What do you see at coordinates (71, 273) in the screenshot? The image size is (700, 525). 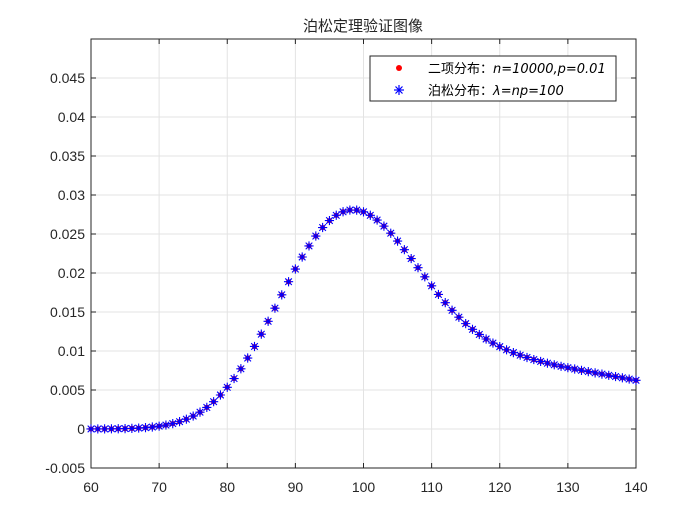 I see `y-tick-label: 0.02` at bounding box center [71, 273].